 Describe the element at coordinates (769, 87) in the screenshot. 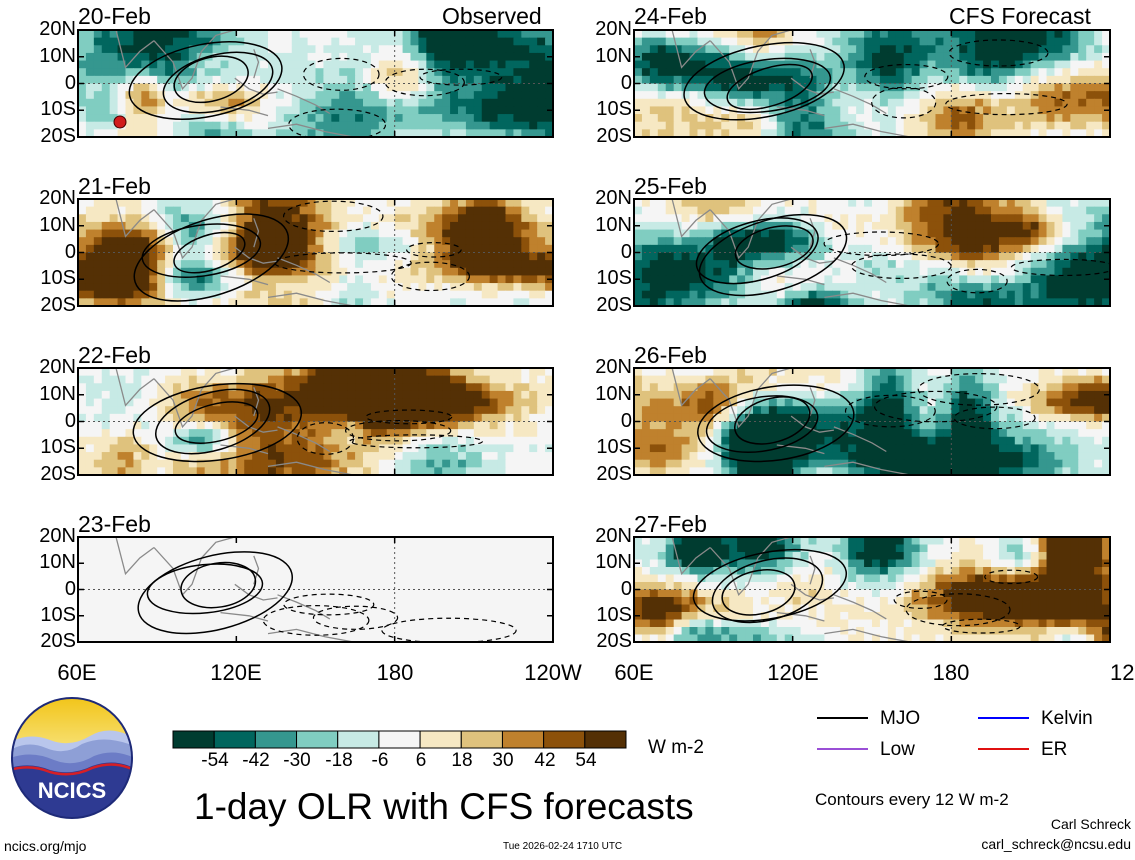

I see `mjo-contour` at that location.